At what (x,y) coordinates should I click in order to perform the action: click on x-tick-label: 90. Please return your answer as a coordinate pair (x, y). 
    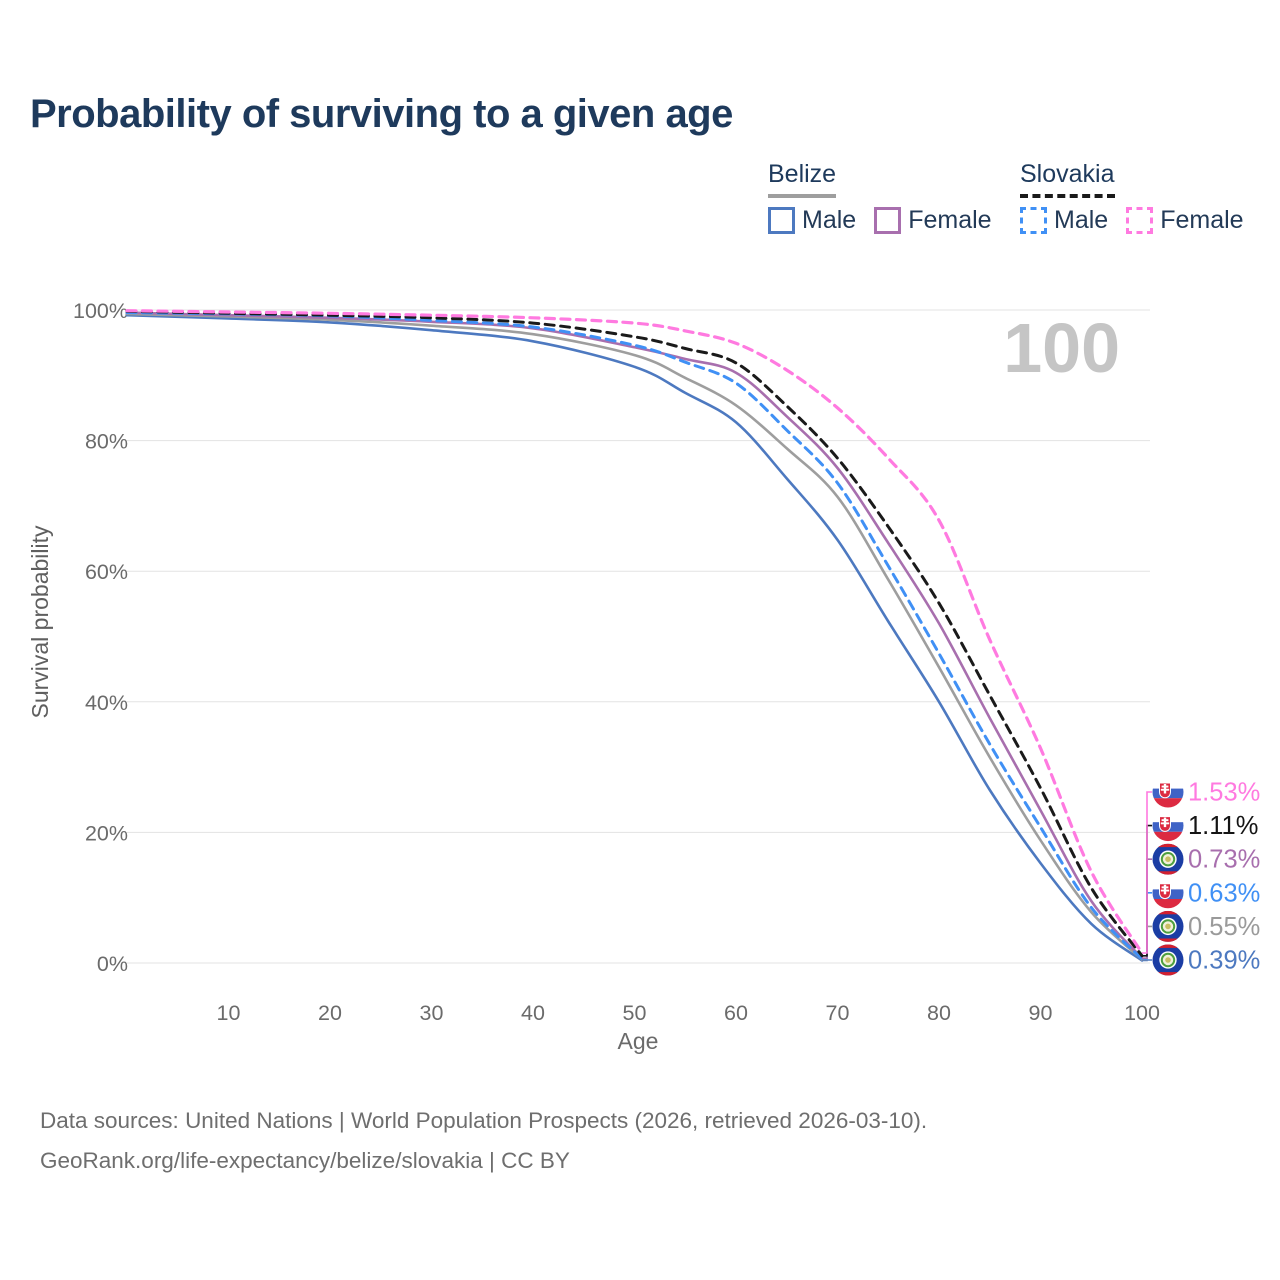
    Looking at the image, I should click on (1041, 1013).